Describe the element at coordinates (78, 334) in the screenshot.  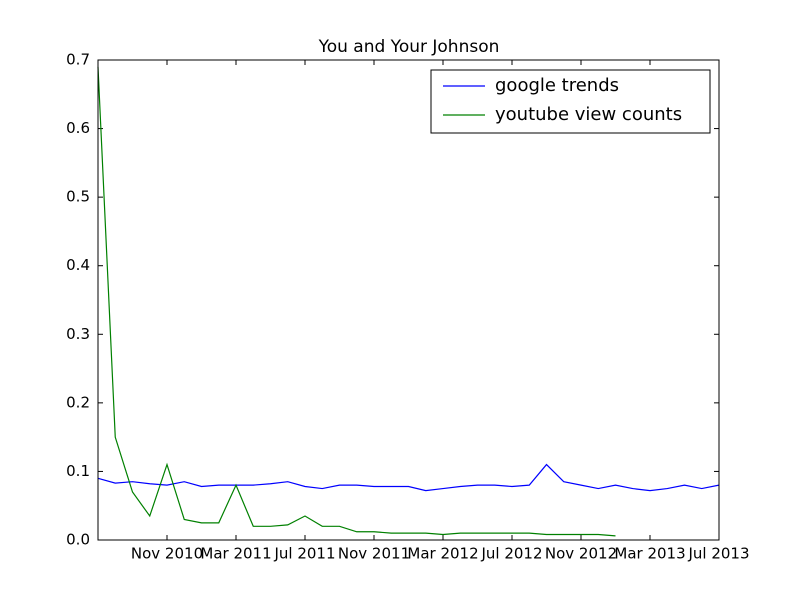
I see `y-tick-label: 0.3` at that location.